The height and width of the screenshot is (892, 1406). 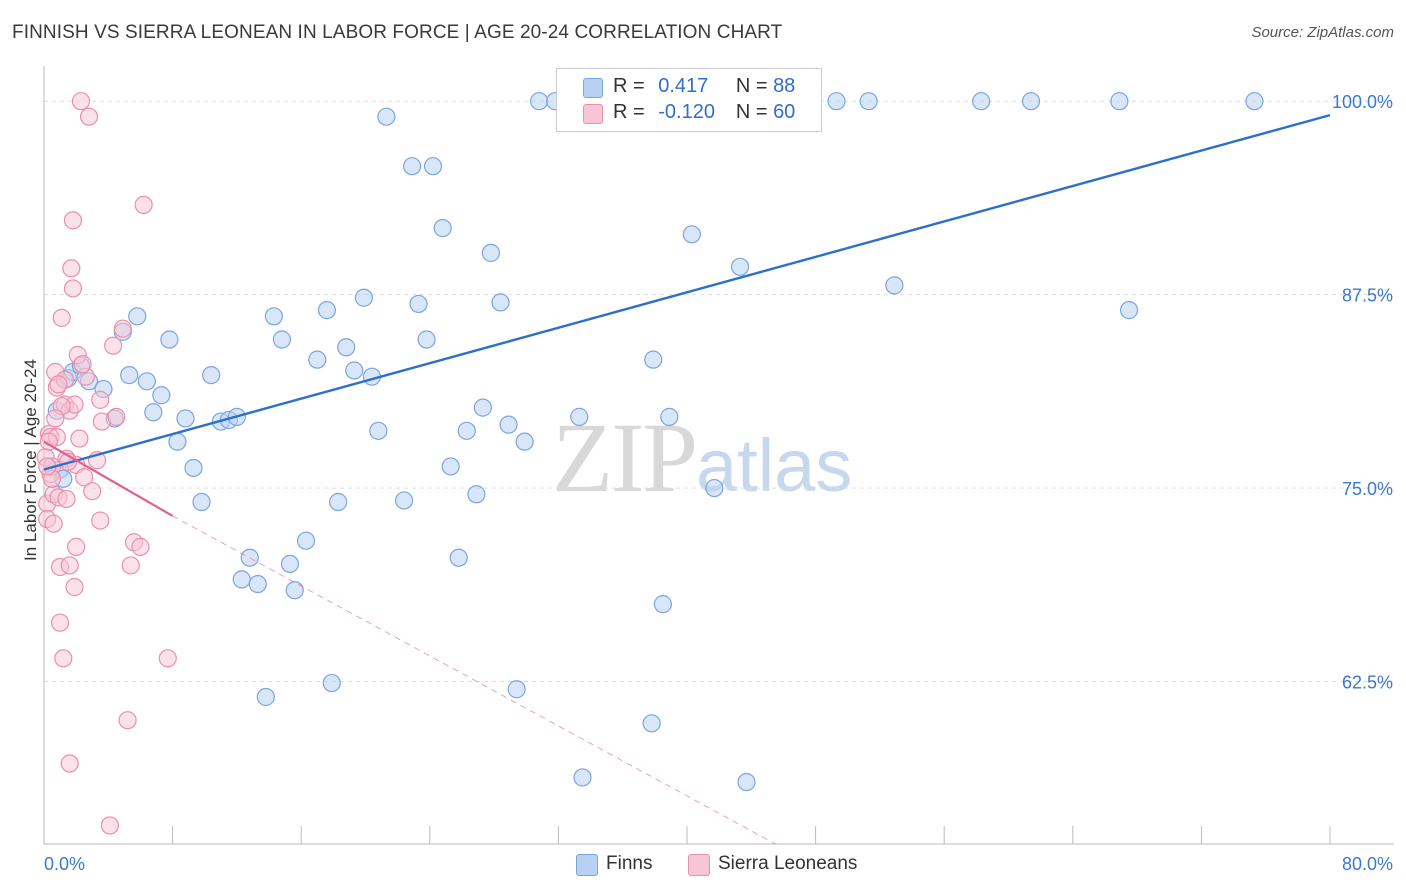 What do you see at coordinates (108, 478) in the screenshot?
I see `sierra-trend-line` at bounding box center [108, 478].